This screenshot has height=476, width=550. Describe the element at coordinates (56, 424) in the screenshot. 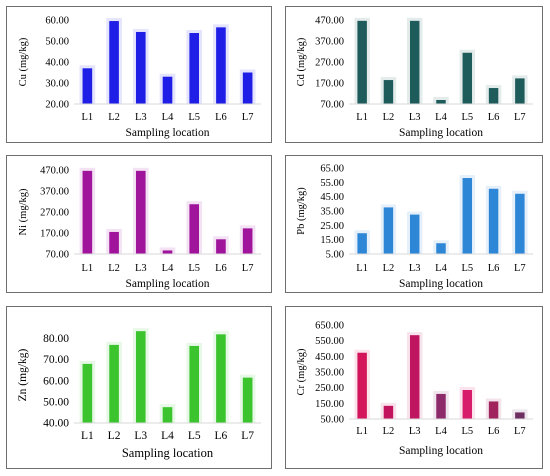

I see `zn-y-tick-label: 40.00` at that location.